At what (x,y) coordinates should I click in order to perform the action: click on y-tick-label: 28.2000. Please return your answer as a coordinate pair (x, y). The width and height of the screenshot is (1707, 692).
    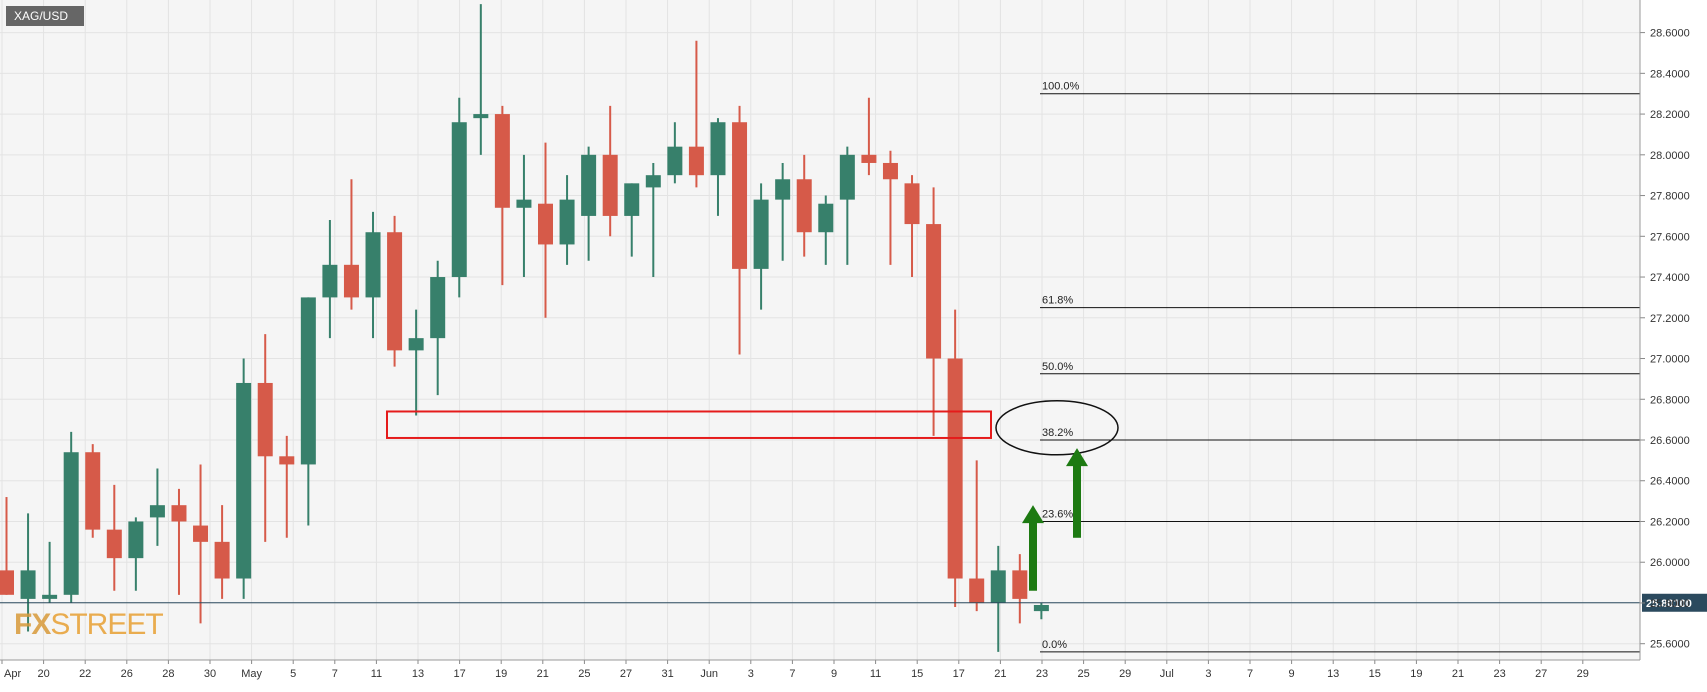
    Looking at the image, I should click on (1670, 115).